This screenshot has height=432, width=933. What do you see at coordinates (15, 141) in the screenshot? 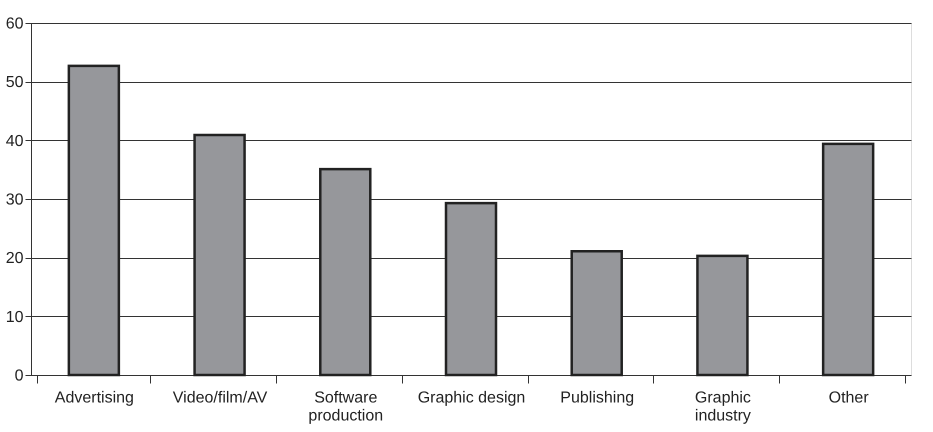
I see `y-tick-label: 40` at bounding box center [15, 141].